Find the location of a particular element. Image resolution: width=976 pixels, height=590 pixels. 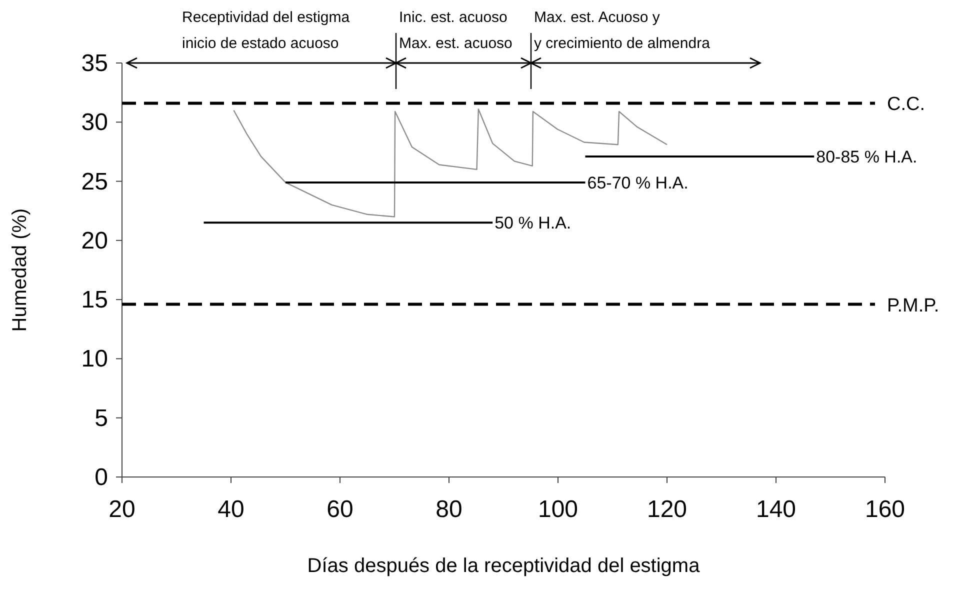

x-tick-label: 80 is located at coordinates (449, 509).